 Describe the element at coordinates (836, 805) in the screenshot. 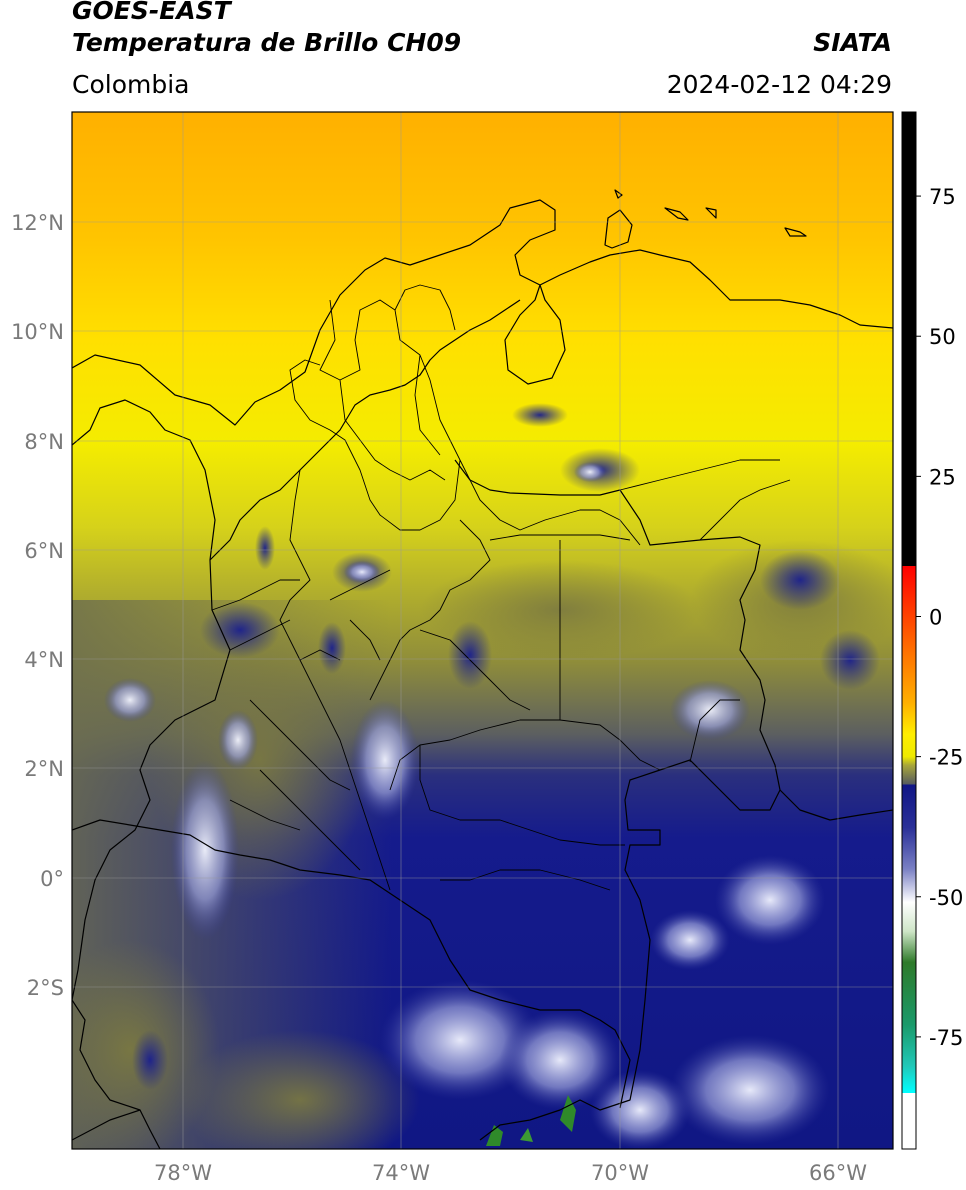

I see `venezuela-brazil-border` at that location.